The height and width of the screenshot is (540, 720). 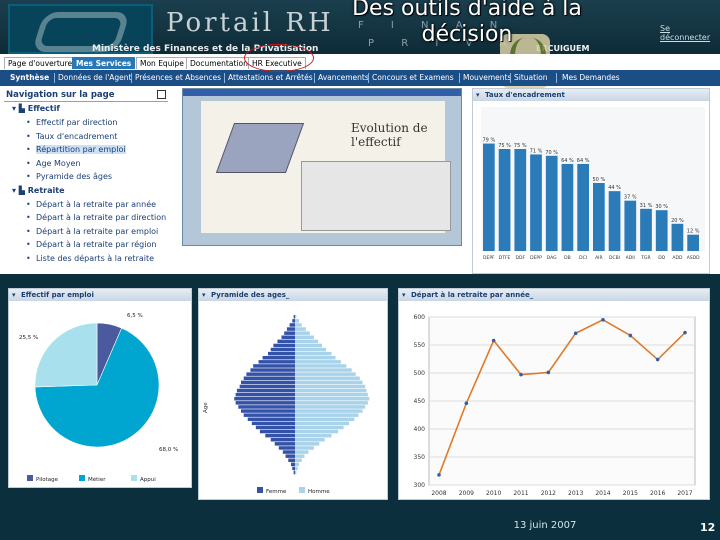 I want to click on nav-item-repartition-emploi: Répartition par emploi, so click(x=86, y=150).